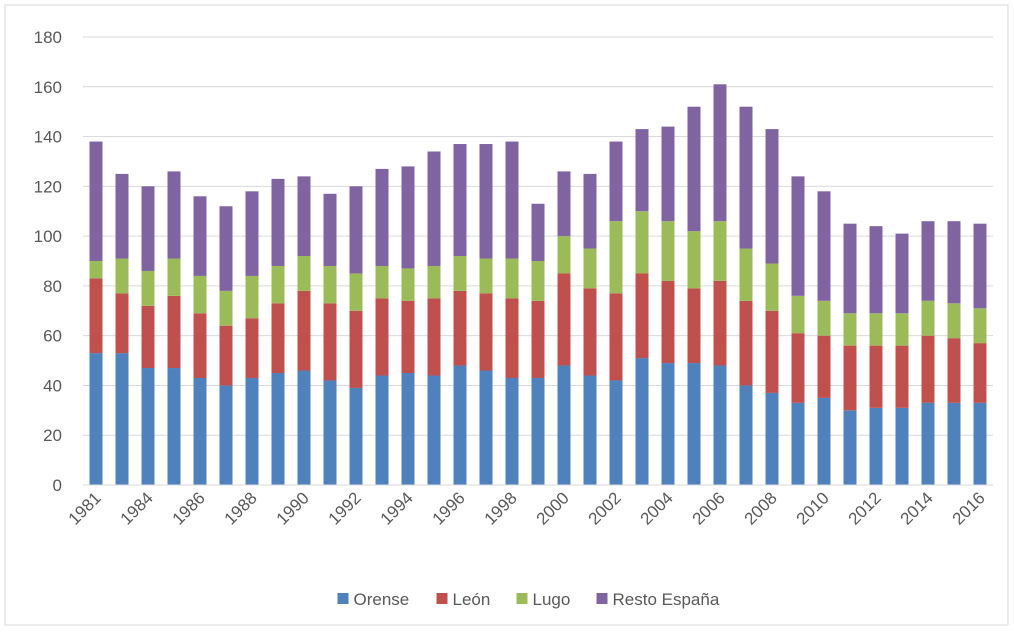  I want to click on y-tick-label: 160, so click(48, 87).